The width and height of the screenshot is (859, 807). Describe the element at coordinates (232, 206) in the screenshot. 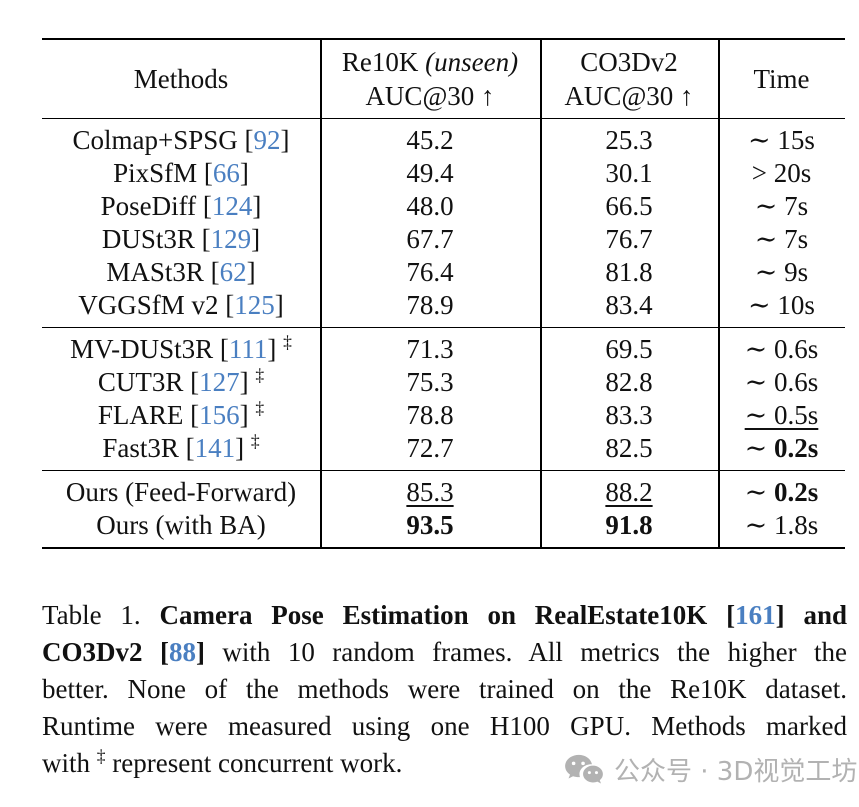

I see `citation-link: 124` at that location.